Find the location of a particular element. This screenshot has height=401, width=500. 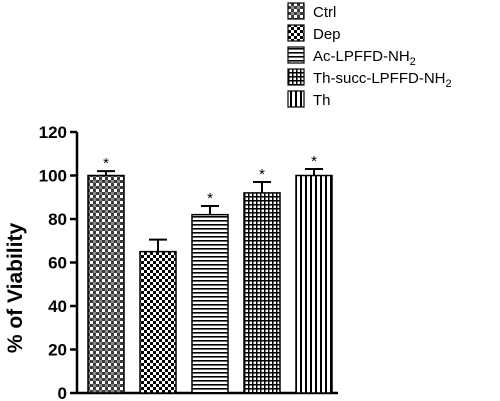

legend-label-text: Ctrl is located at coordinates (324, 12).